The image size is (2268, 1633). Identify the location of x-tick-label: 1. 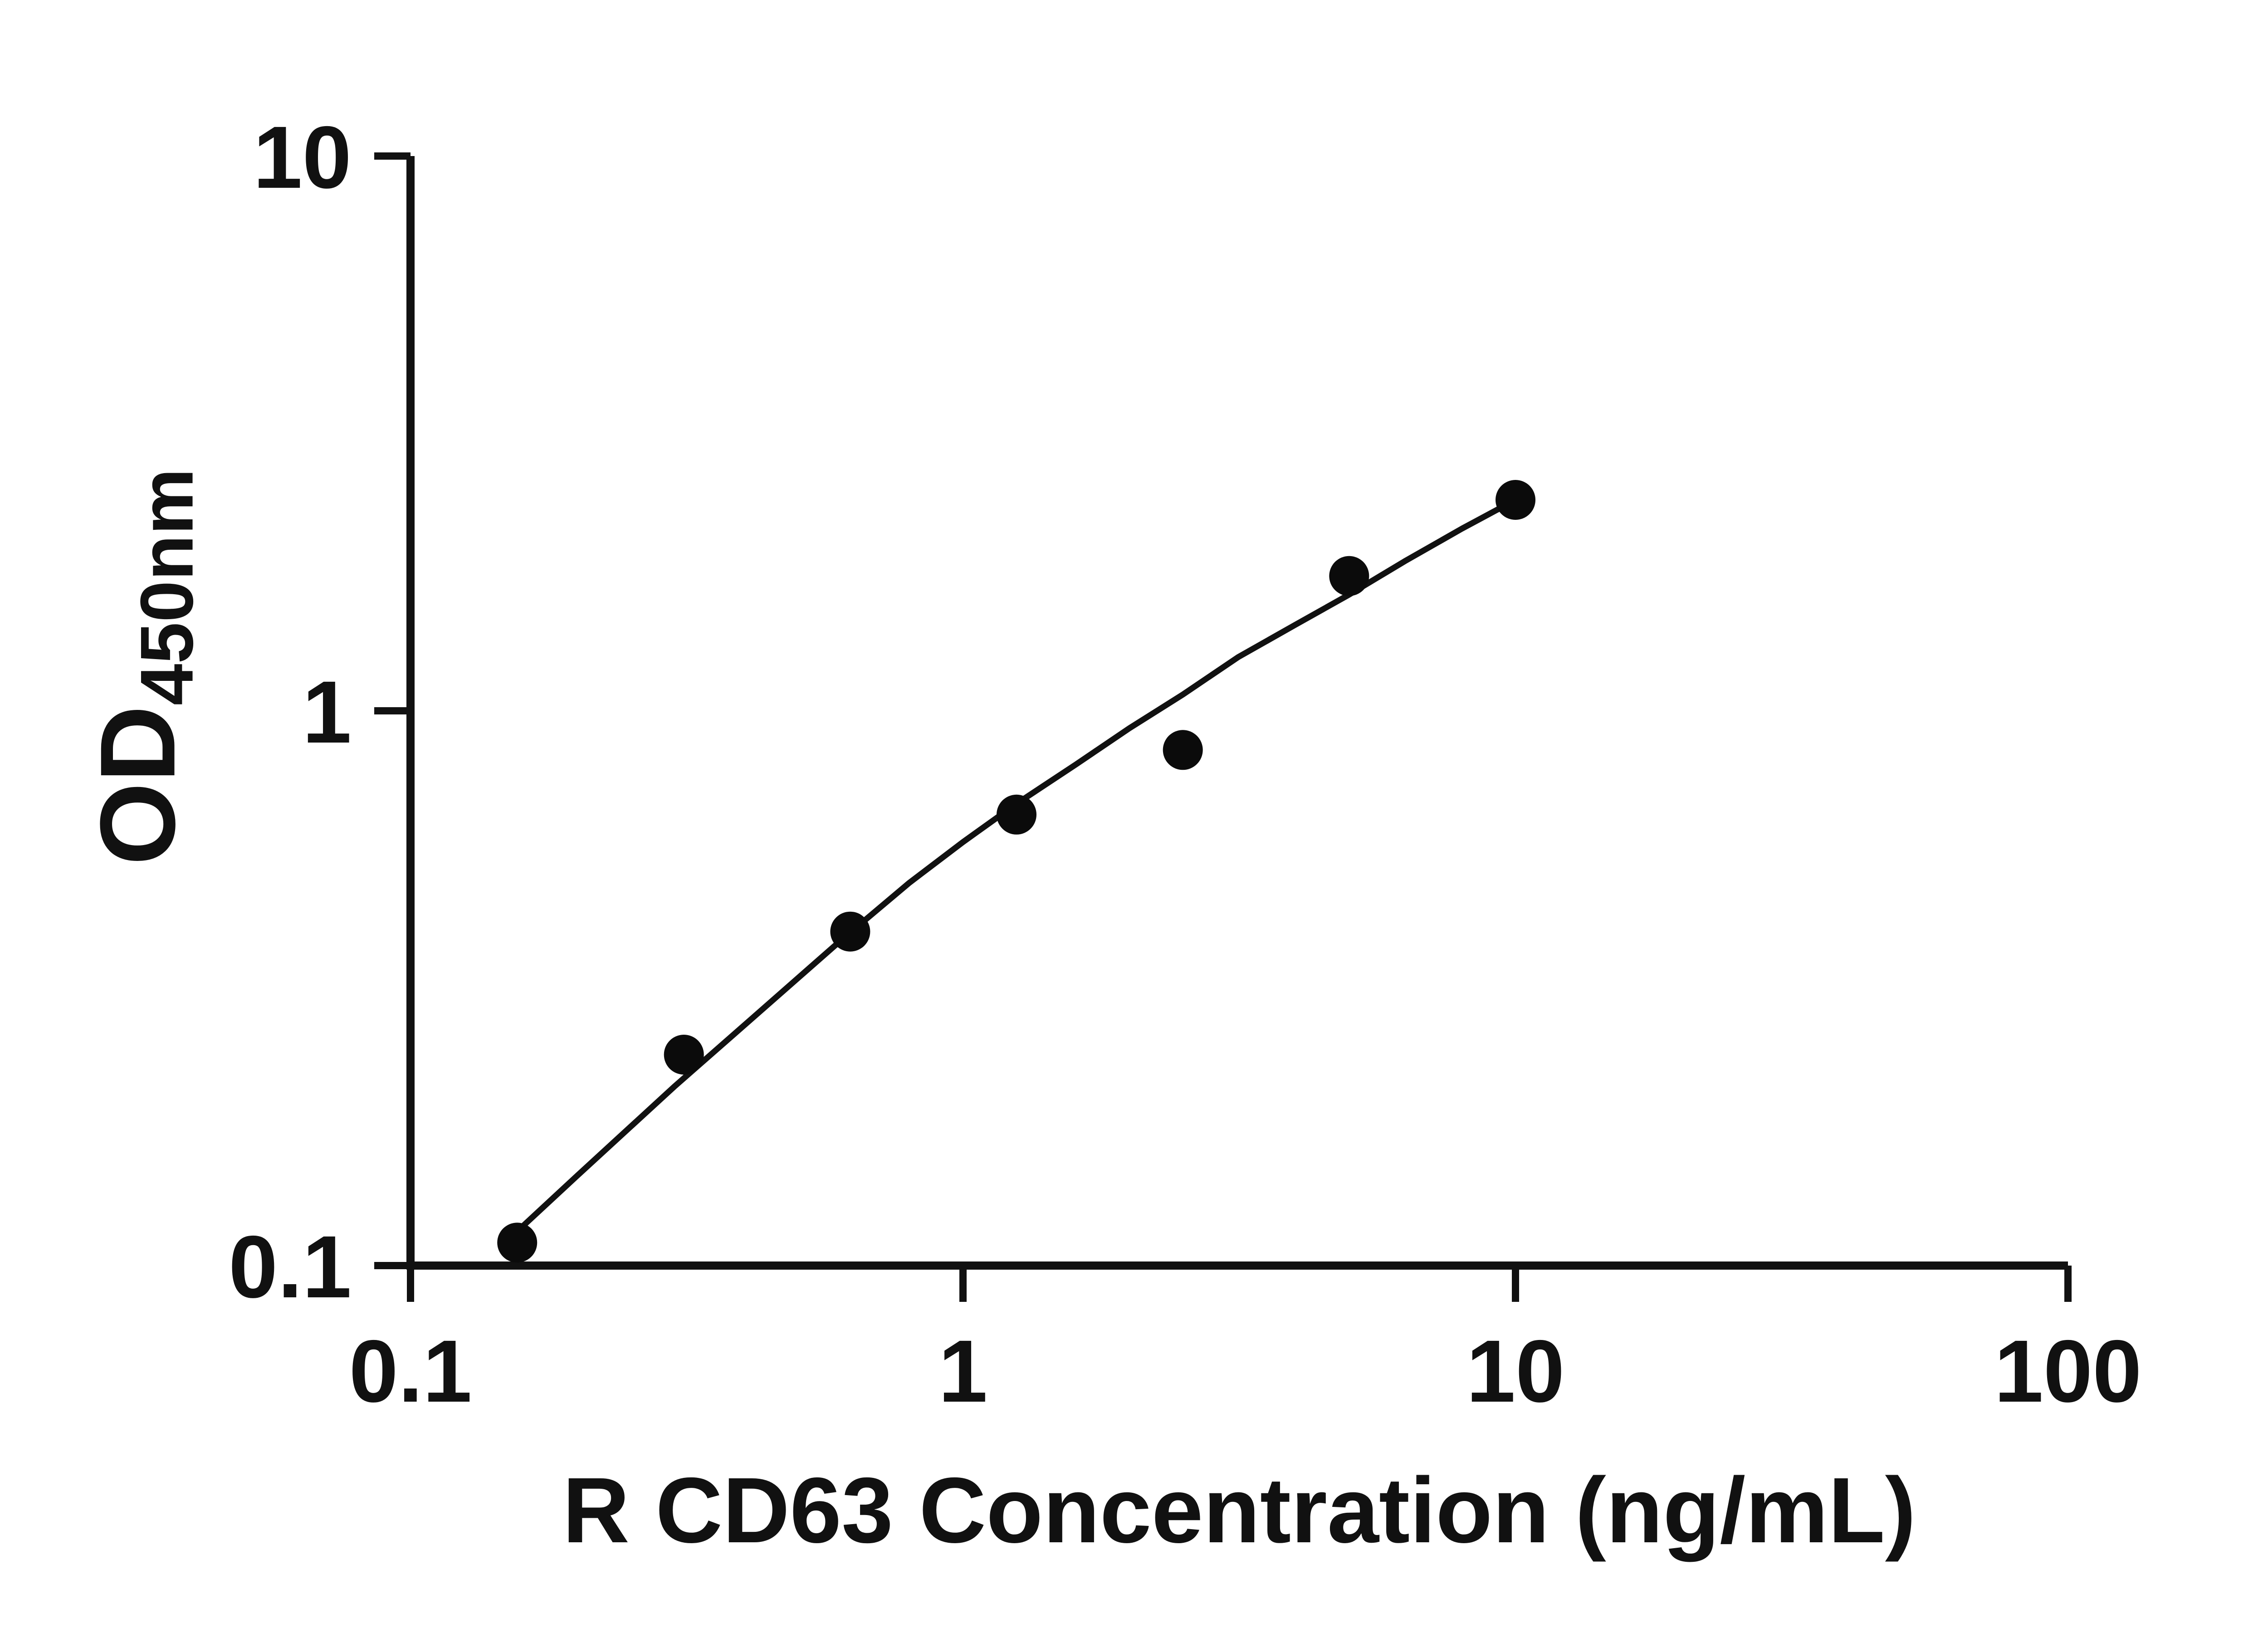
(962, 1371).